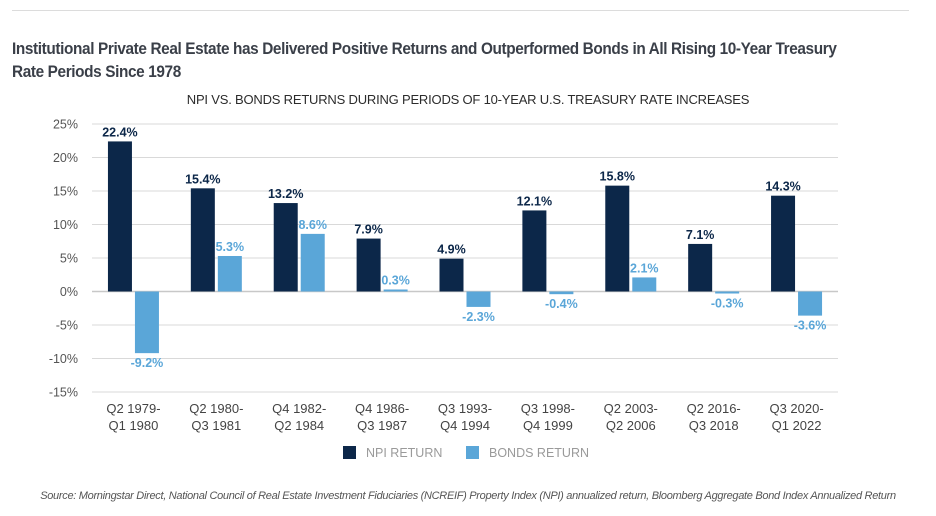 This screenshot has height=516, width=936. I want to click on x-tick-label: Q2 2003-, so click(631, 408).